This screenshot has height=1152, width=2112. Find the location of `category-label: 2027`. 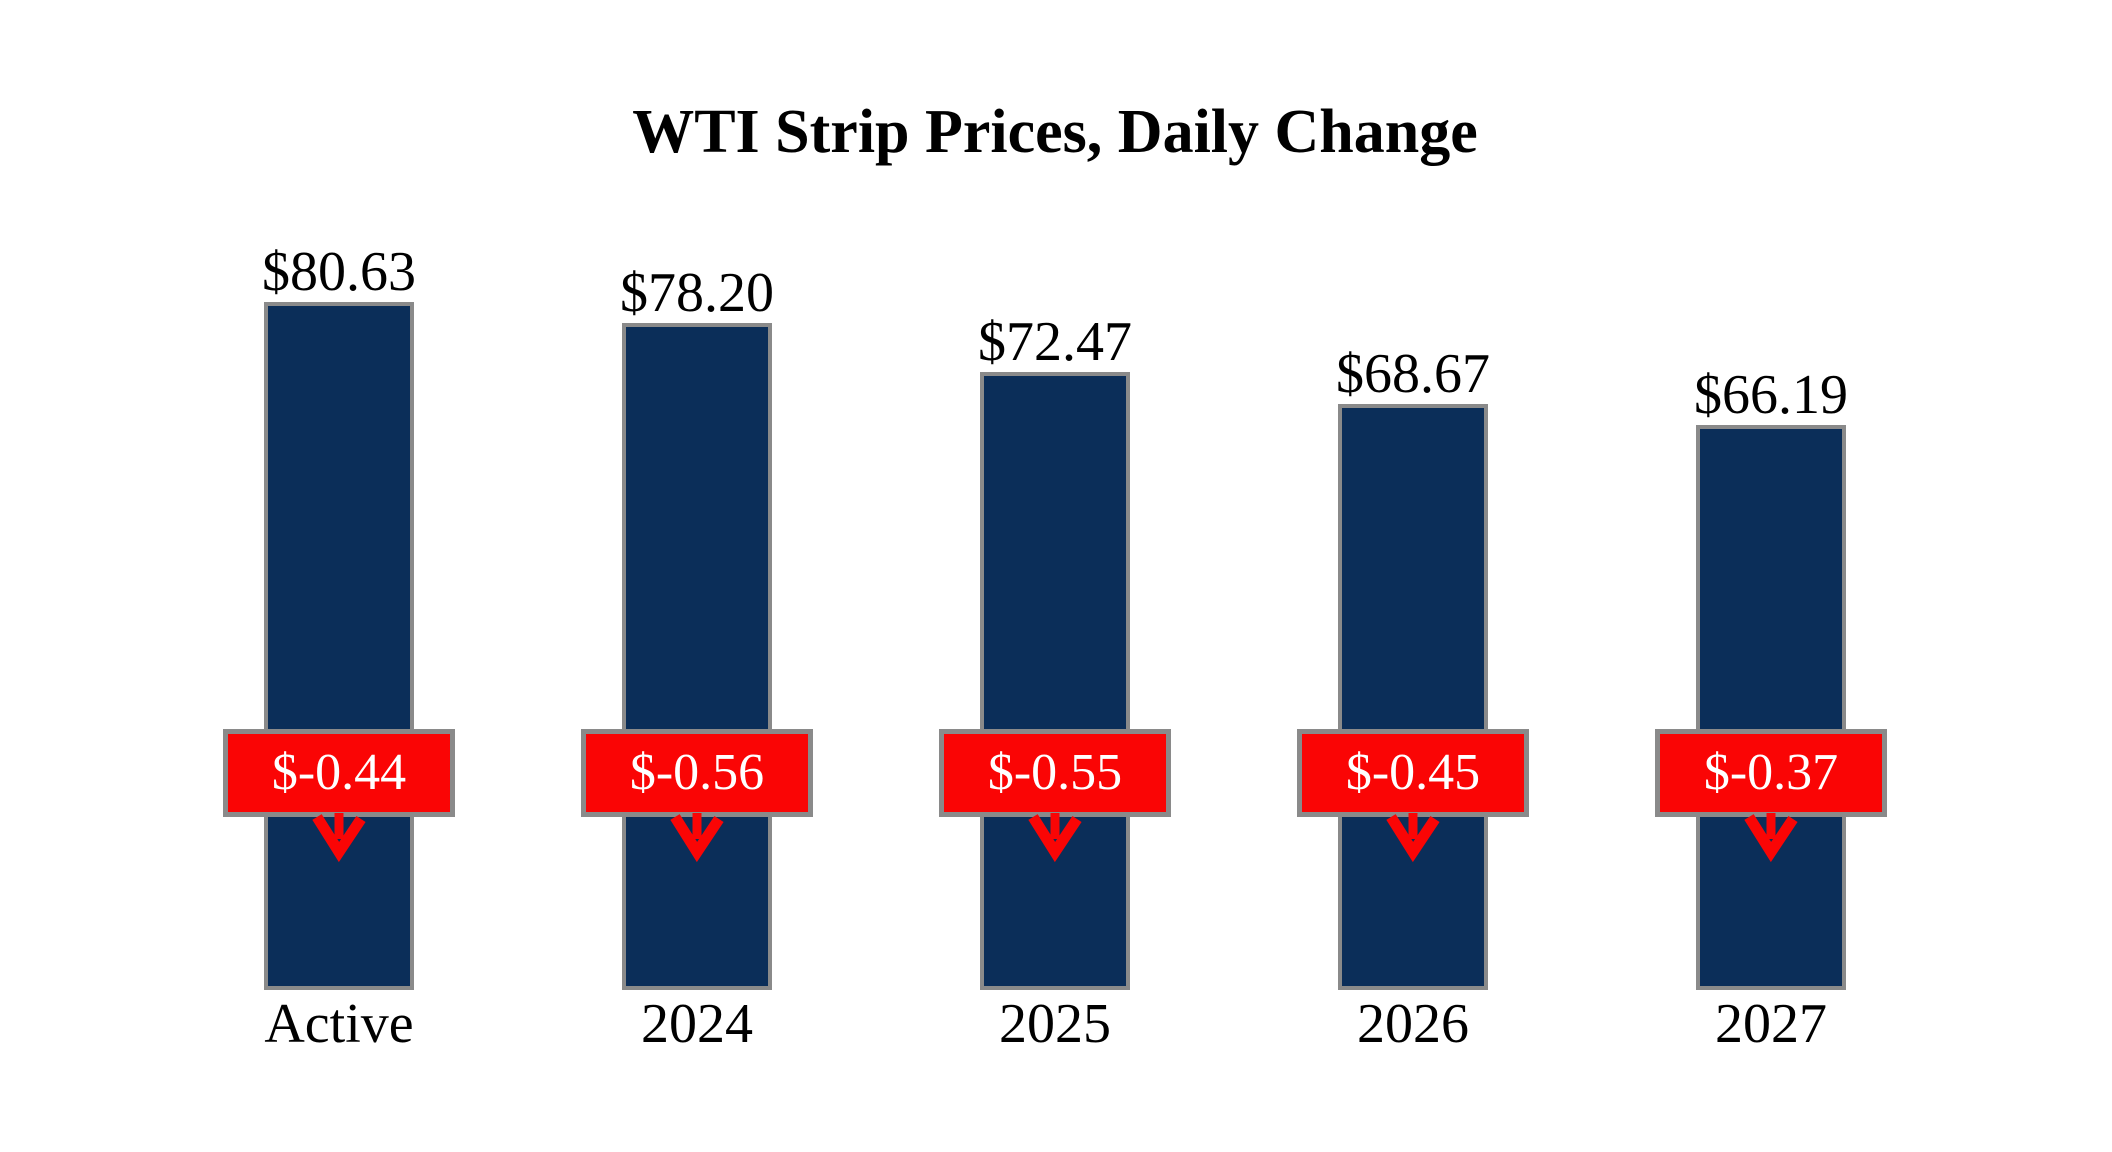

category-label: 2027 is located at coordinates (1771, 1024).